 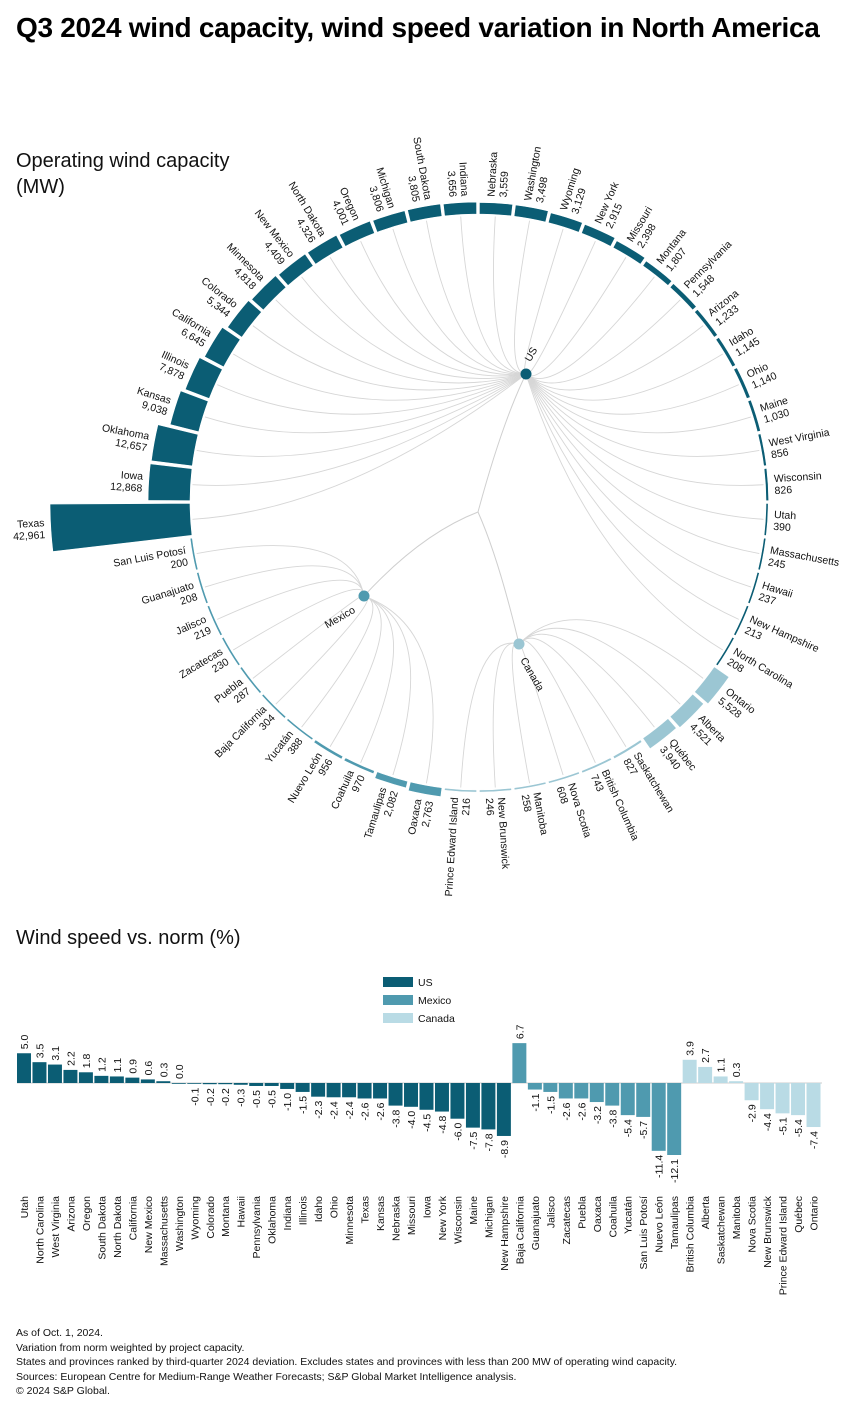 What do you see at coordinates (202, 587) in the screenshot?
I see `capacity-bar-guanajuato` at bounding box center [202, 587].